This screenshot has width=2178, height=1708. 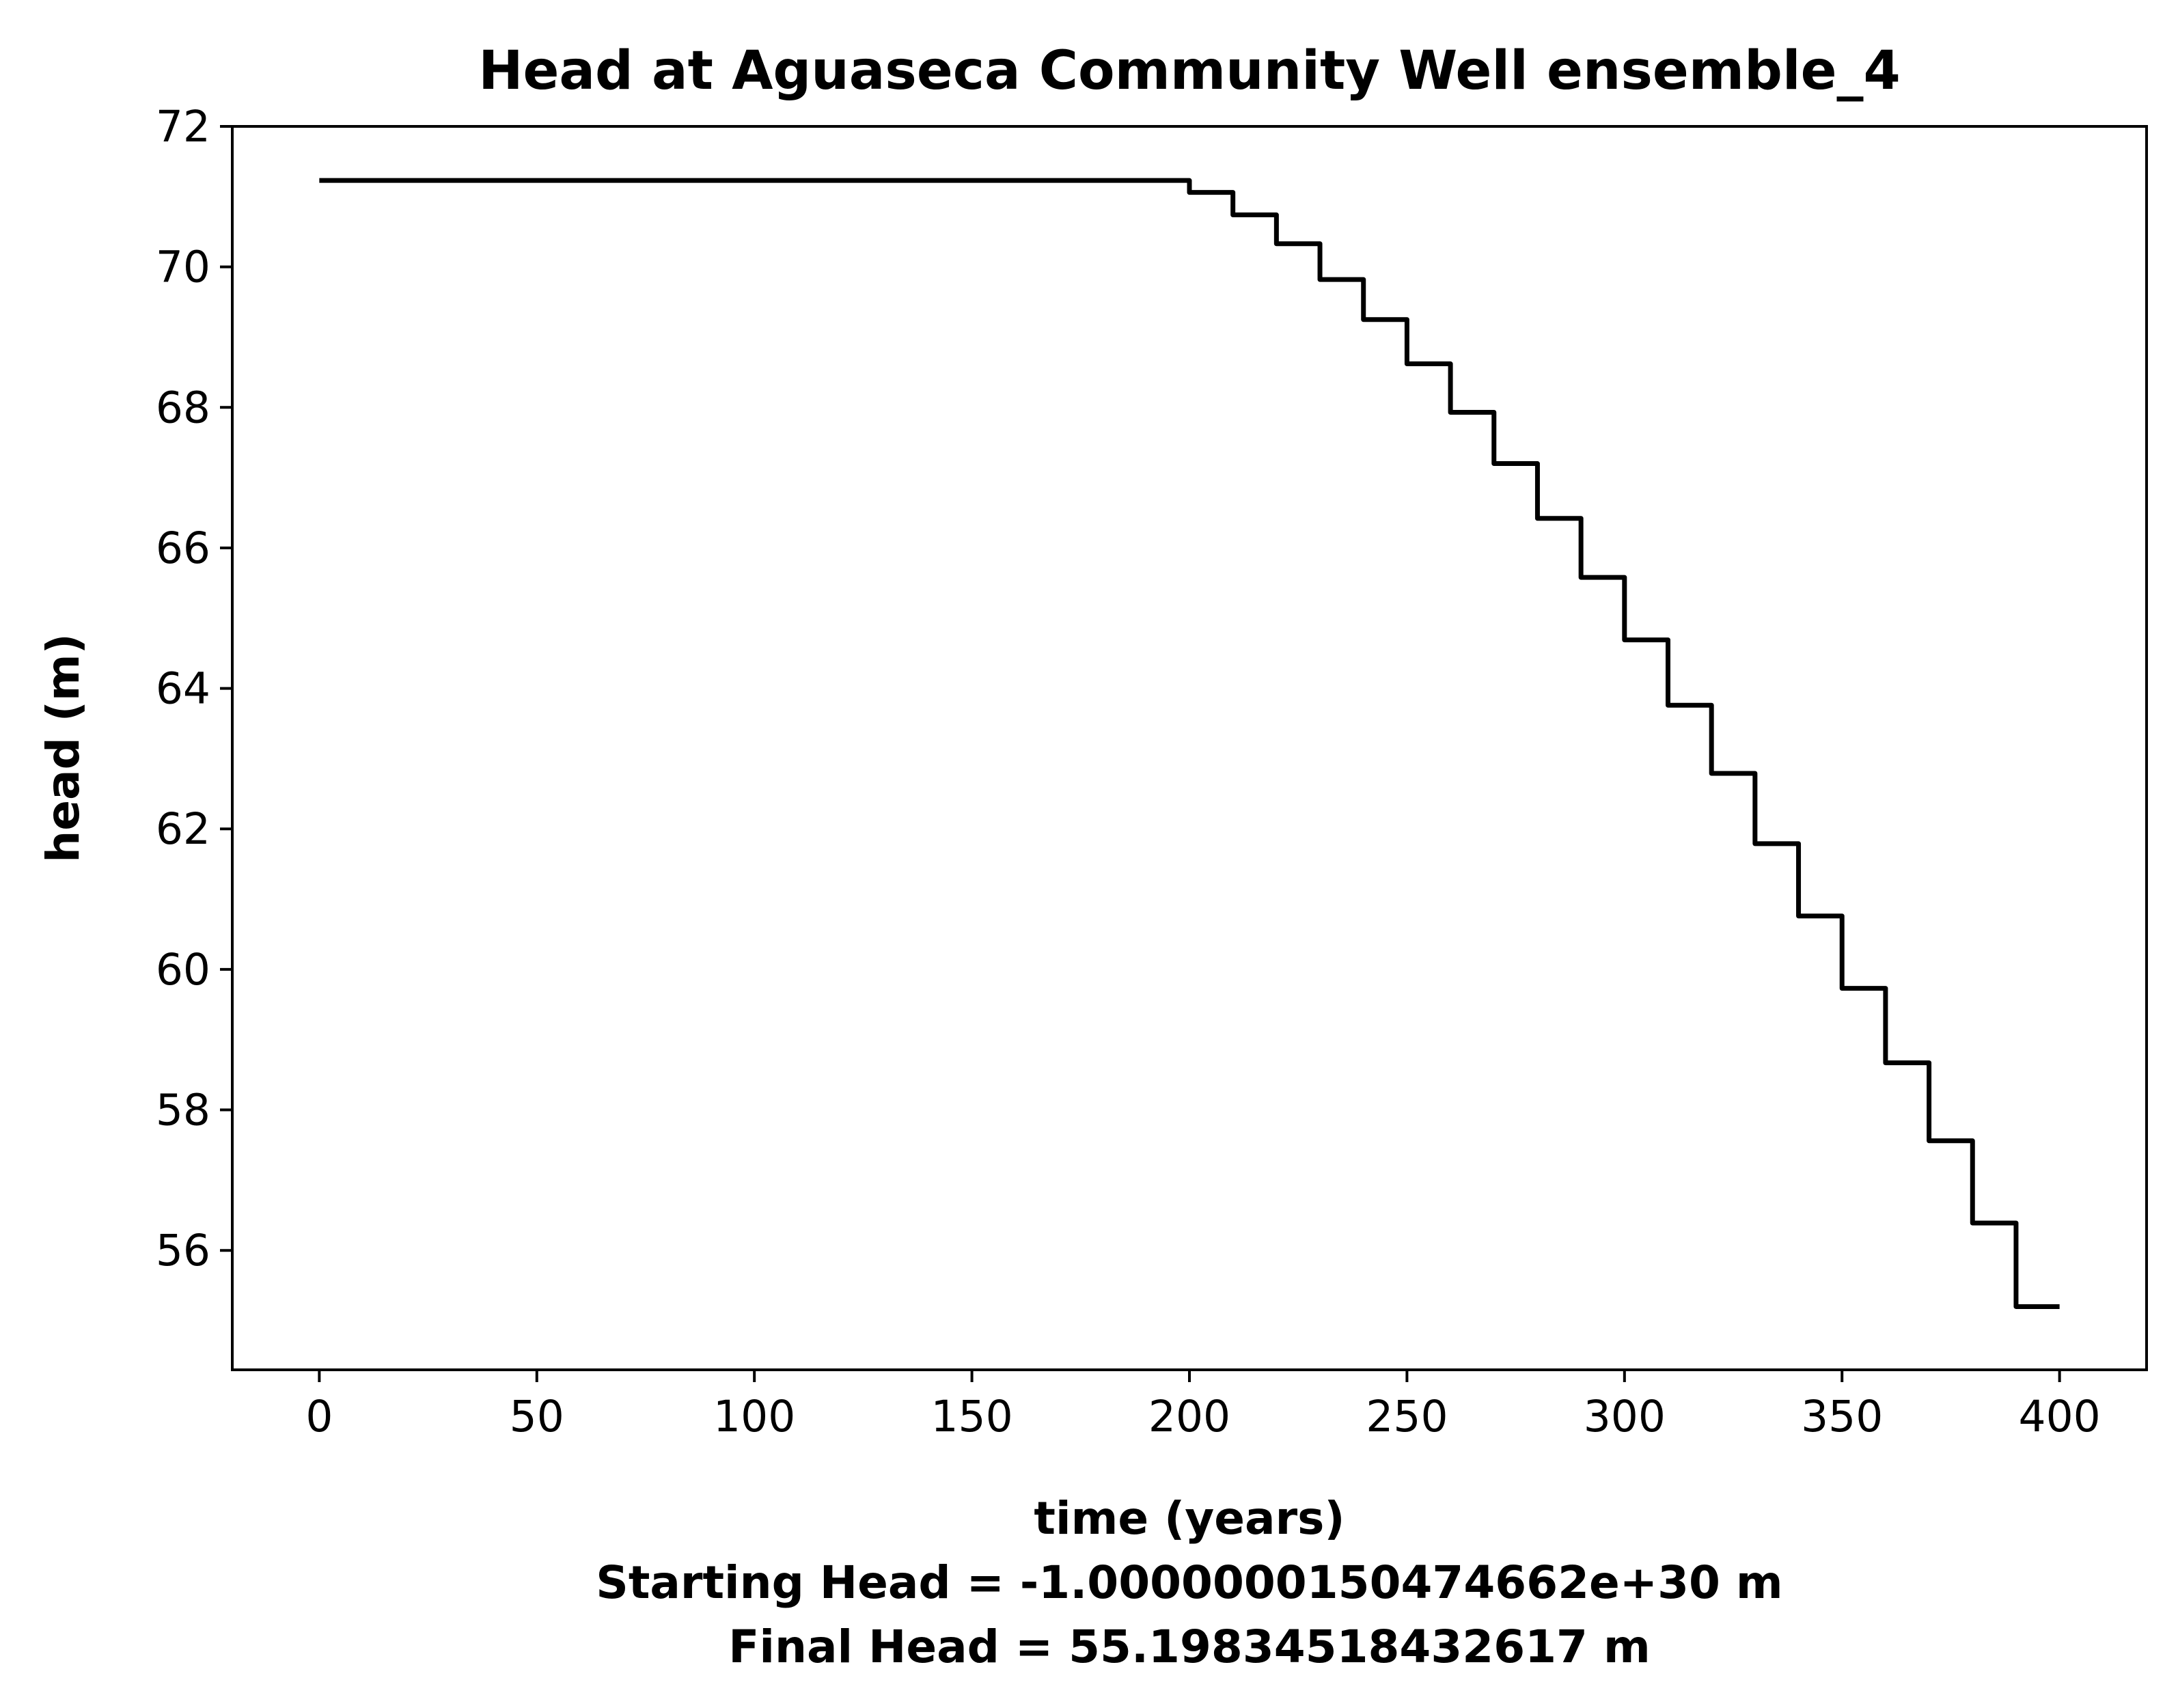 I want to click on x-axis-title: time (years), so click(x=1189, y=1519).